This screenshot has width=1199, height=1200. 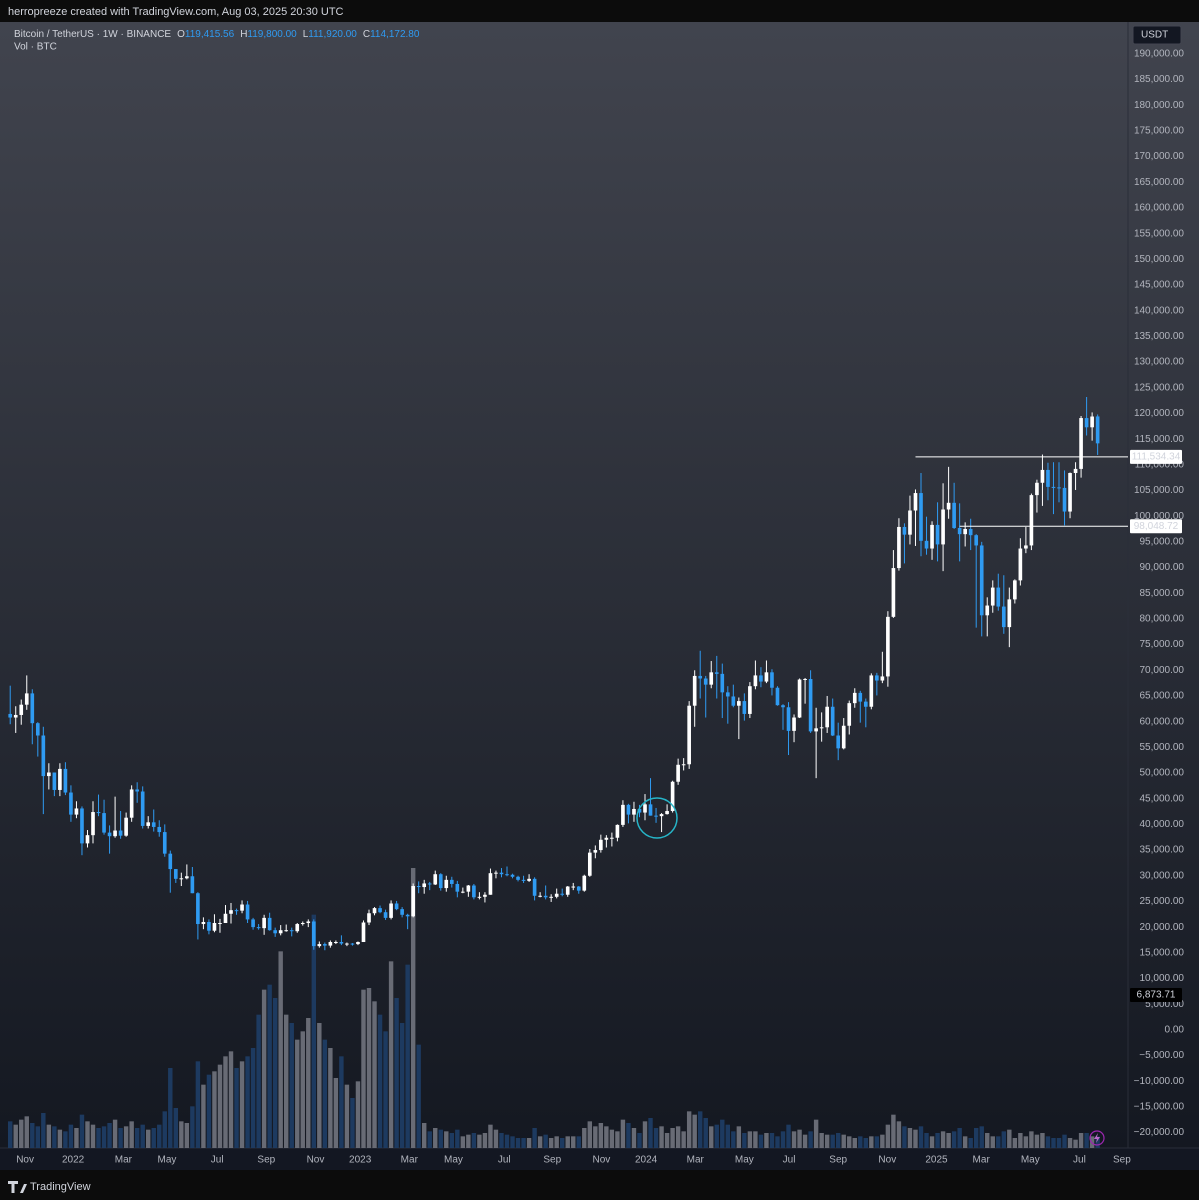 What do you see at coordinates (1159, 131) in the screenshot?
I see `y-tick-label: 175,000.00` at bounding box center [1159, 131].